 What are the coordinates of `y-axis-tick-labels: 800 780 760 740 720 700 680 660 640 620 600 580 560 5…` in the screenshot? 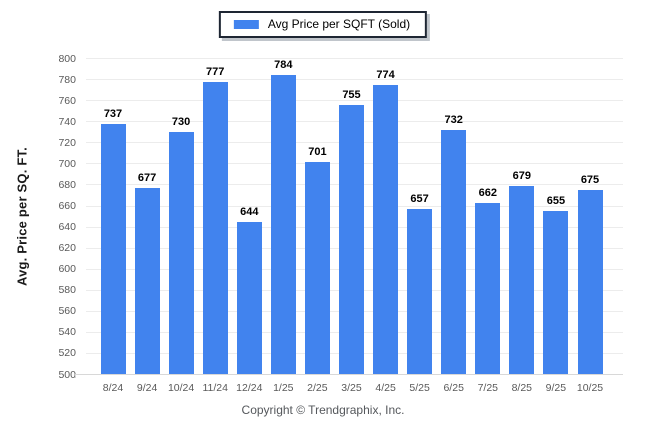 It's located at (38, 217).